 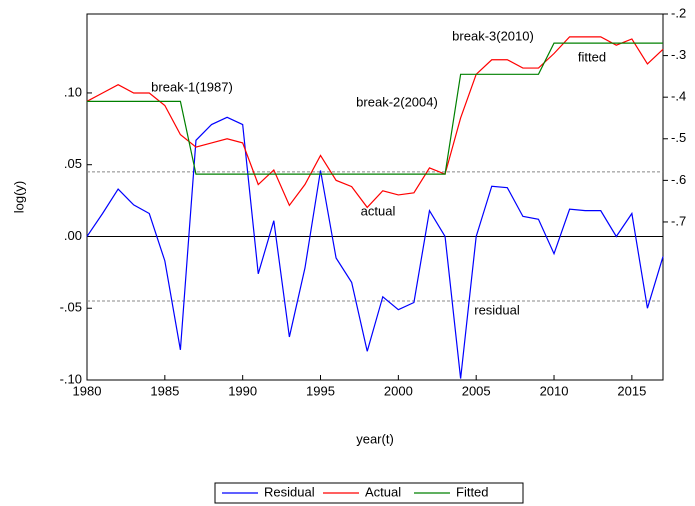 I want to click on y2-tick-label: -.2, so click(x=678, y=12).